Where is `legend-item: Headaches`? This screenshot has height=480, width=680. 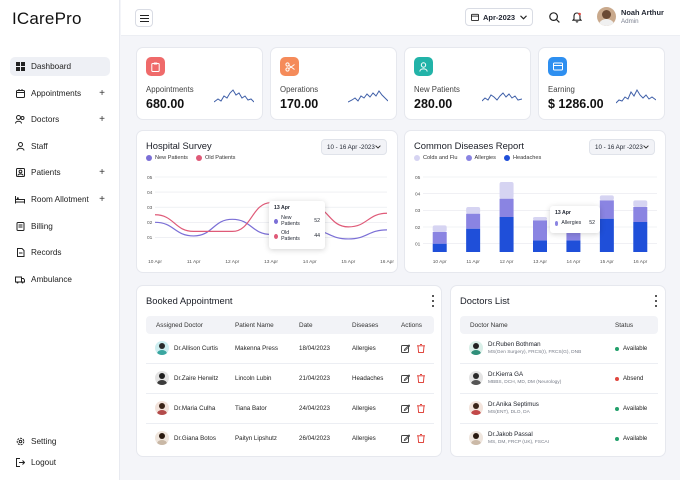 legend-item: Headaches is located at coordinates (522, 158).